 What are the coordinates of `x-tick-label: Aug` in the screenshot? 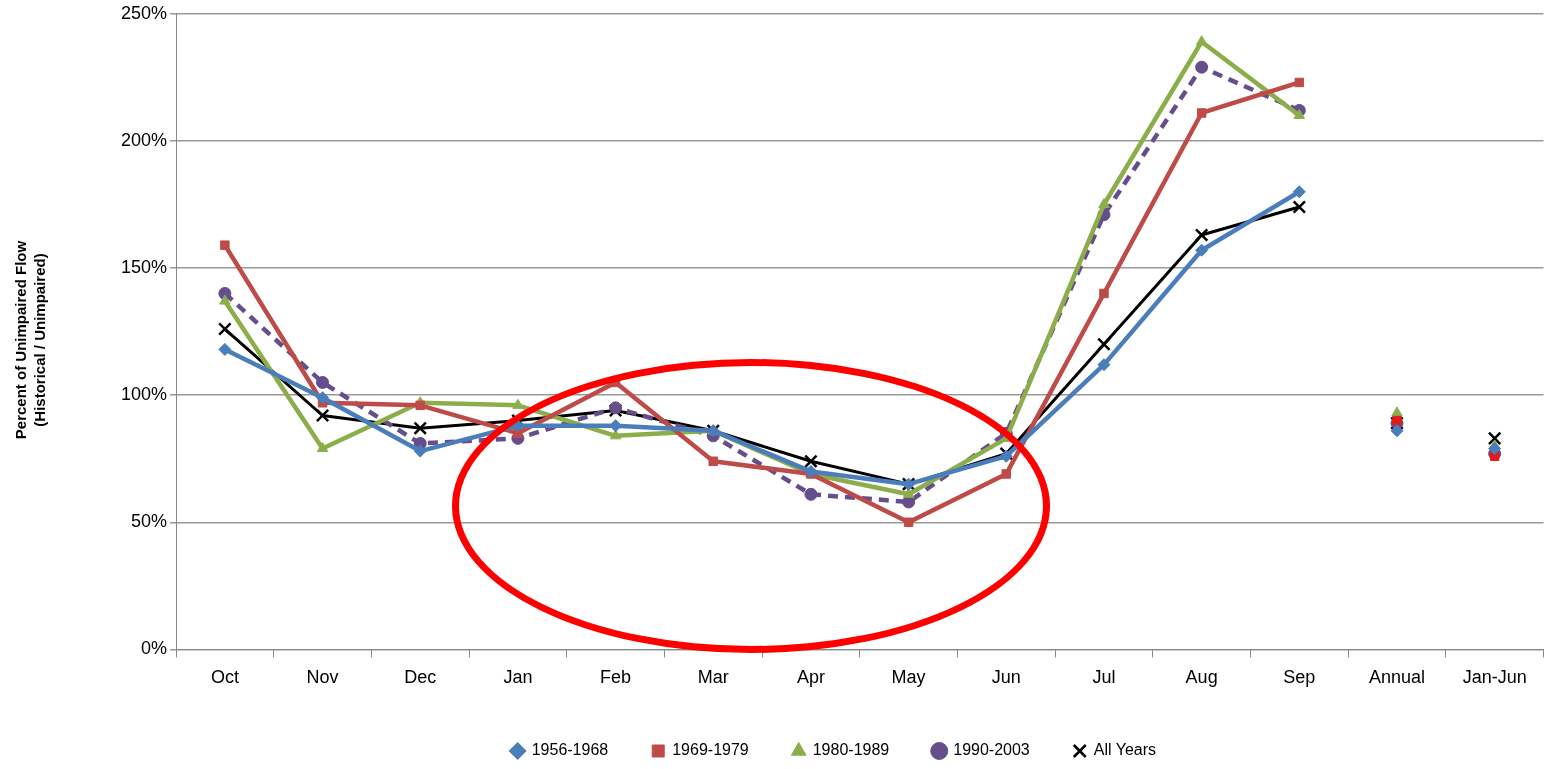 It's located at (1201, 677).